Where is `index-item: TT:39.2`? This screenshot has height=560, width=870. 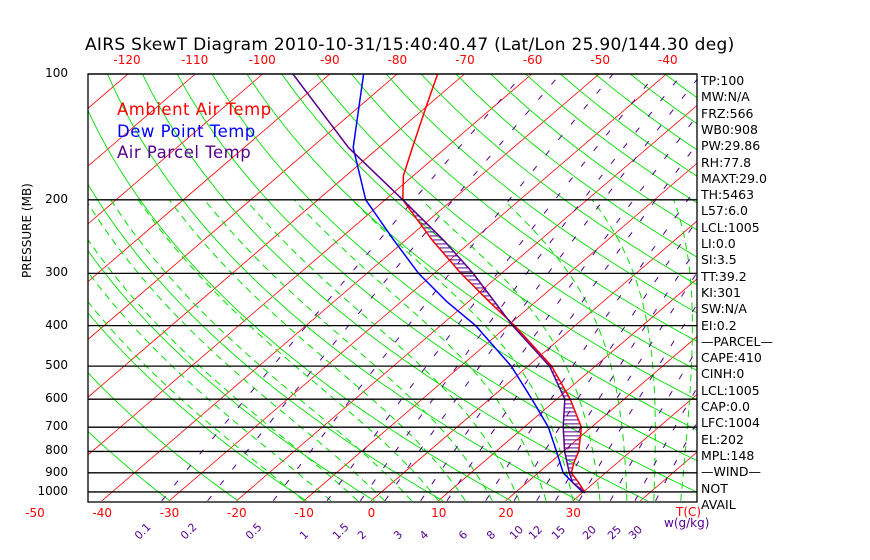
index-item: TT:39.2 is located at coordinates (724, 276).